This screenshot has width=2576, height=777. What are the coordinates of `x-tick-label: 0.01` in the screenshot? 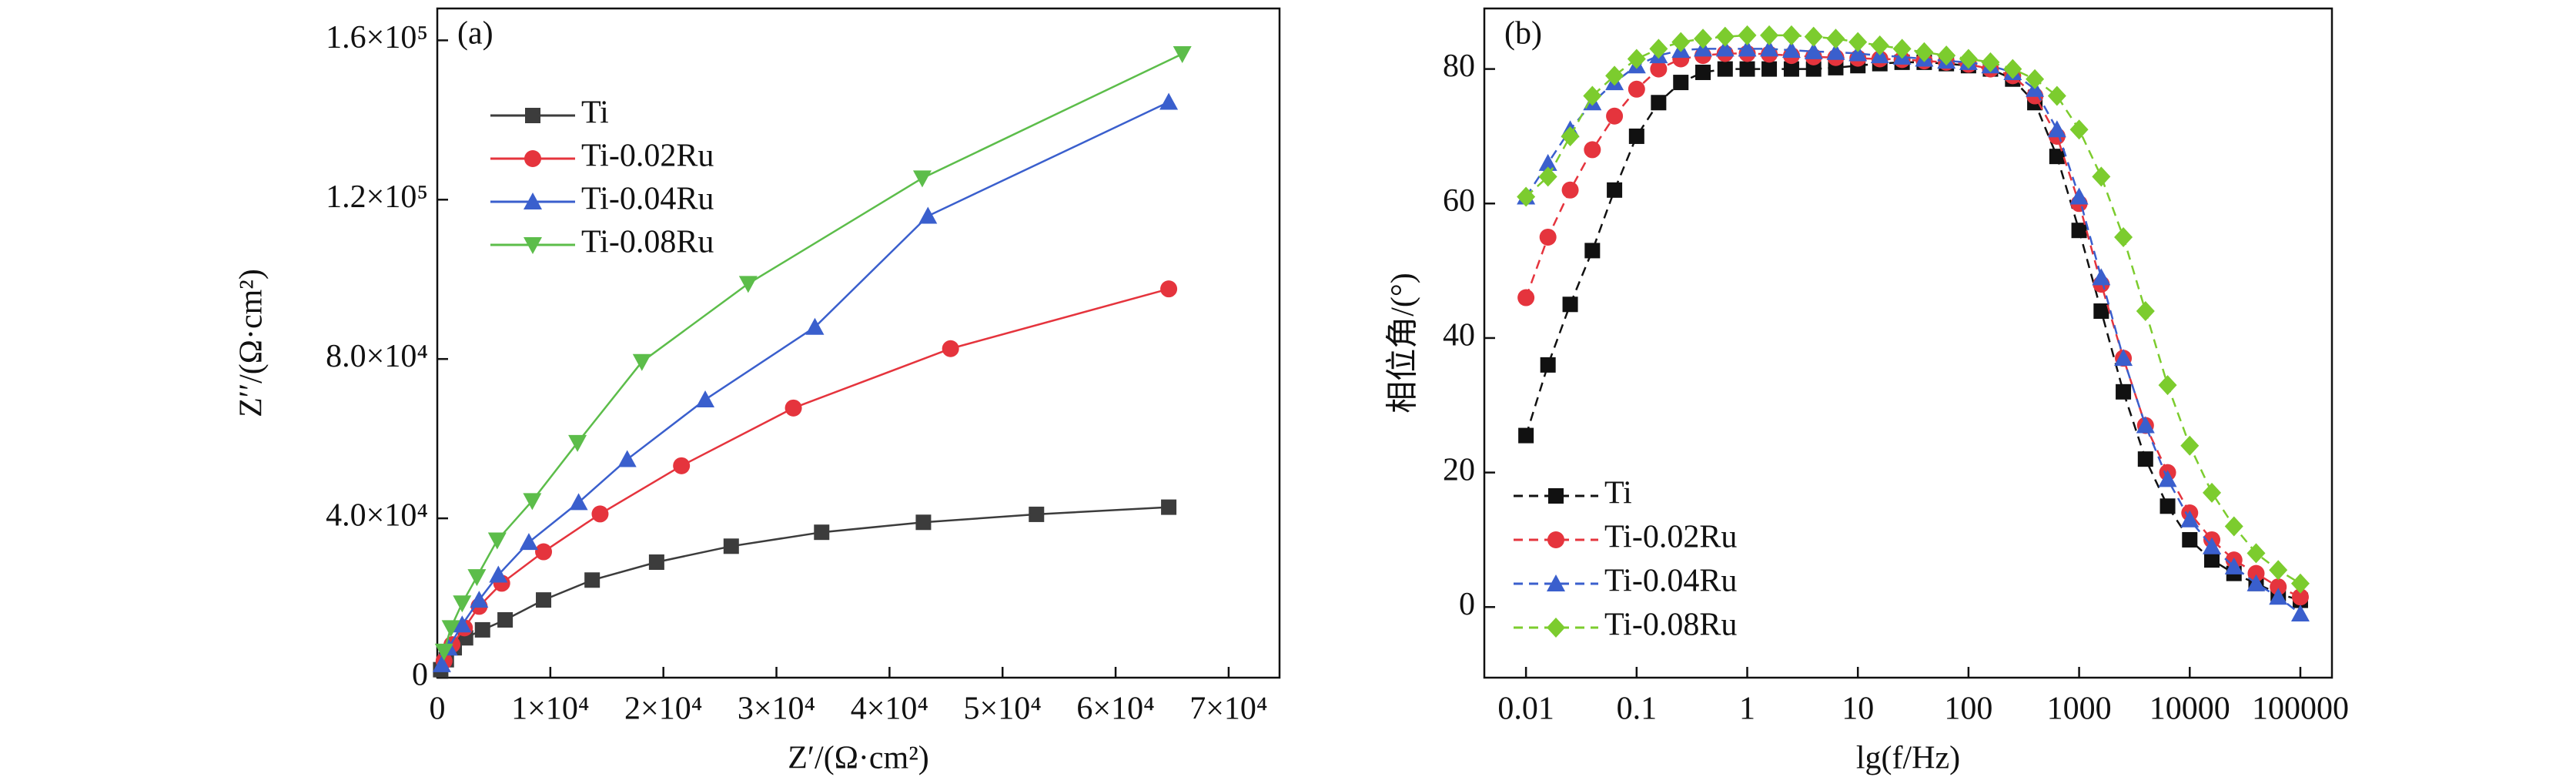 It's located at (1526, 709).